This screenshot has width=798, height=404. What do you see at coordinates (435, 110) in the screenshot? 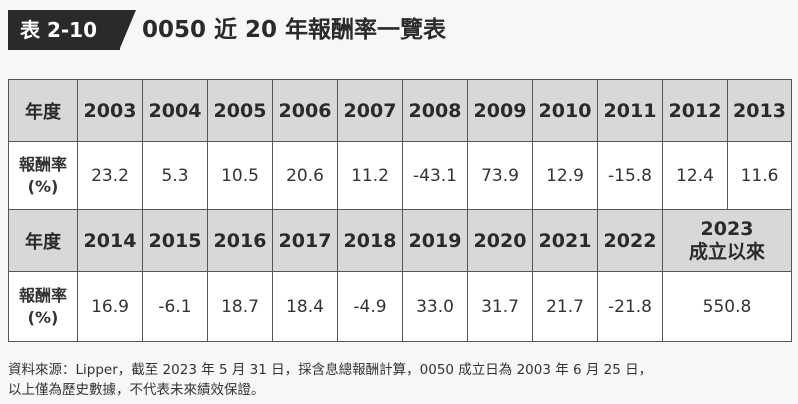
I see `year-cell: 2008` at bounding box center [435, 110].